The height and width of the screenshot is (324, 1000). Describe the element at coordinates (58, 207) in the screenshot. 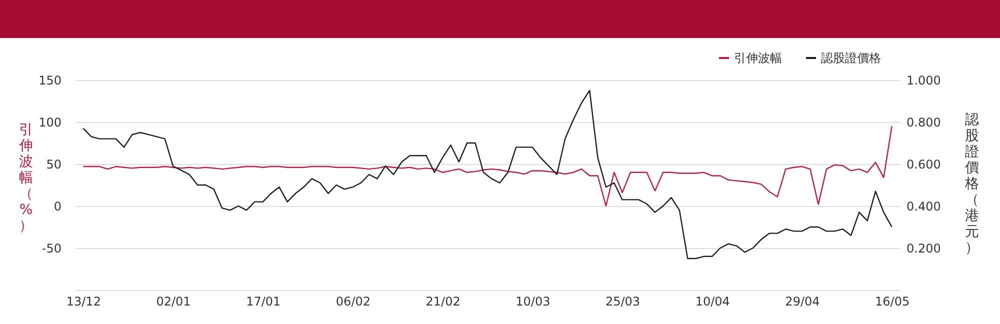

I see `y-tick-label: 0` at that location.